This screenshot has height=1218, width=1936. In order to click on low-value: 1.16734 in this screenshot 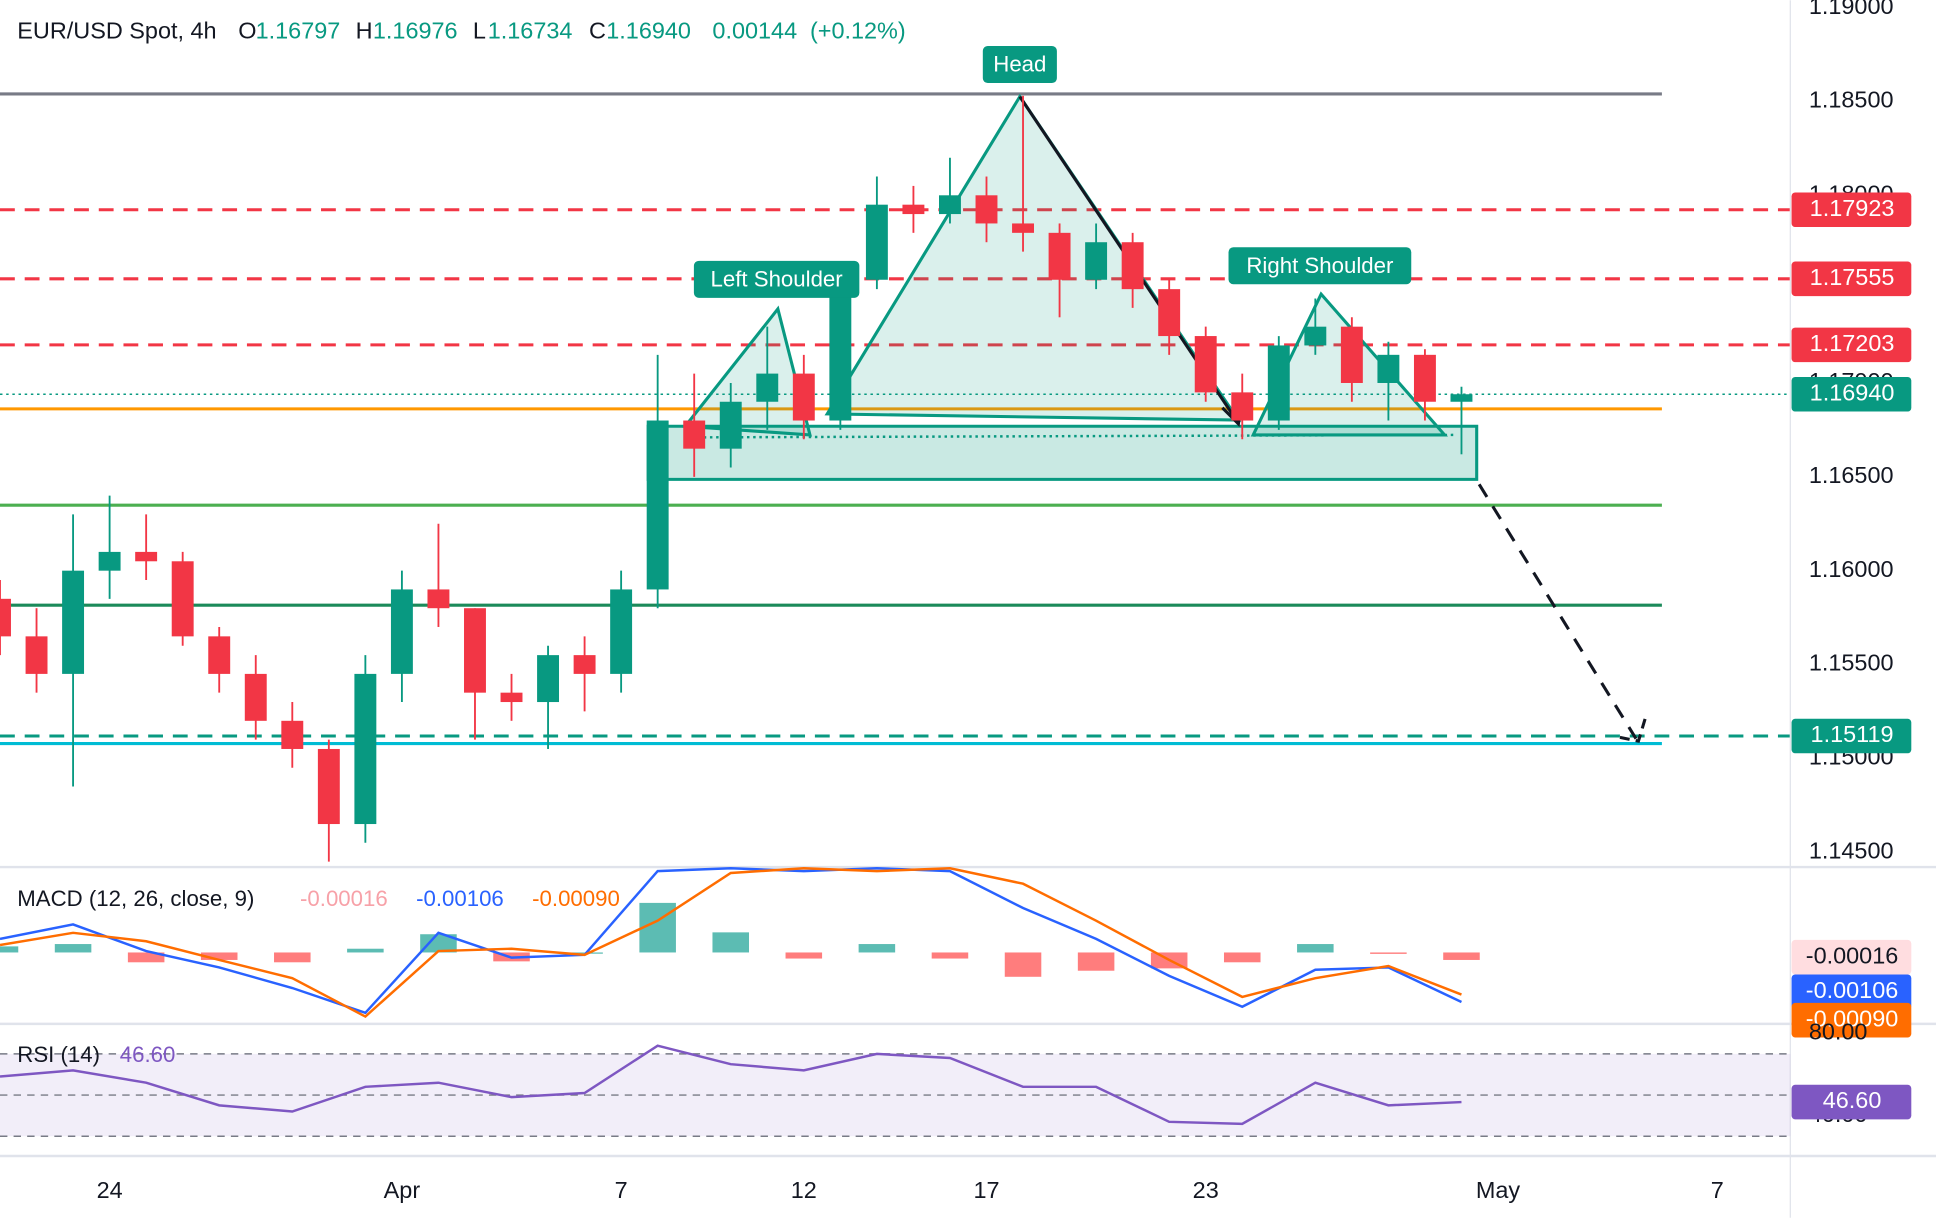, I will do `click(530, 31)`.